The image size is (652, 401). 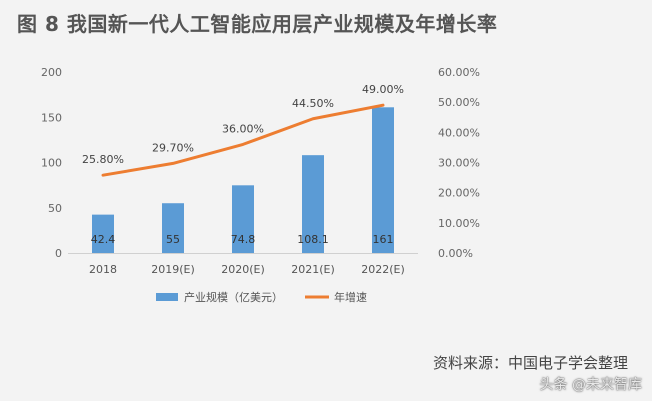 What do you see at coordinates (51, 117) in the screenshot?
I see `y-left-tick-label: 150` at bounding box center [51, 117].